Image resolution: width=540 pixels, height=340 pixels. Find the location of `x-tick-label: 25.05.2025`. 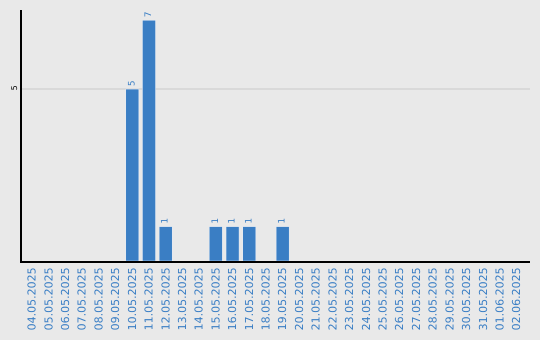

x-tick-label: 25.05.2025 is located at coordinates (383, 298).